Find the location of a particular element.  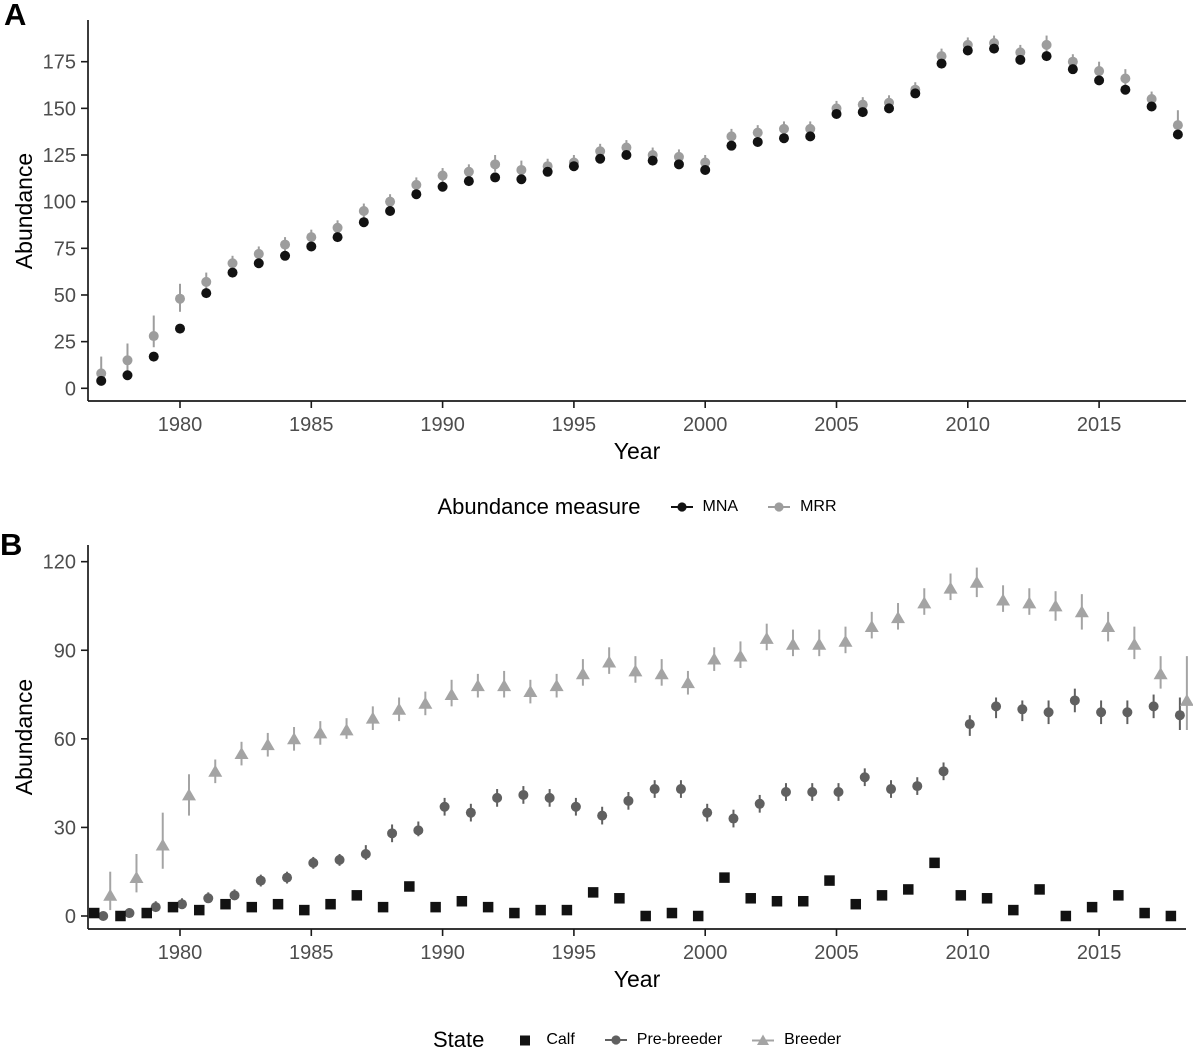

x-tick-label: 1985 is located at coordinates (311, 953).